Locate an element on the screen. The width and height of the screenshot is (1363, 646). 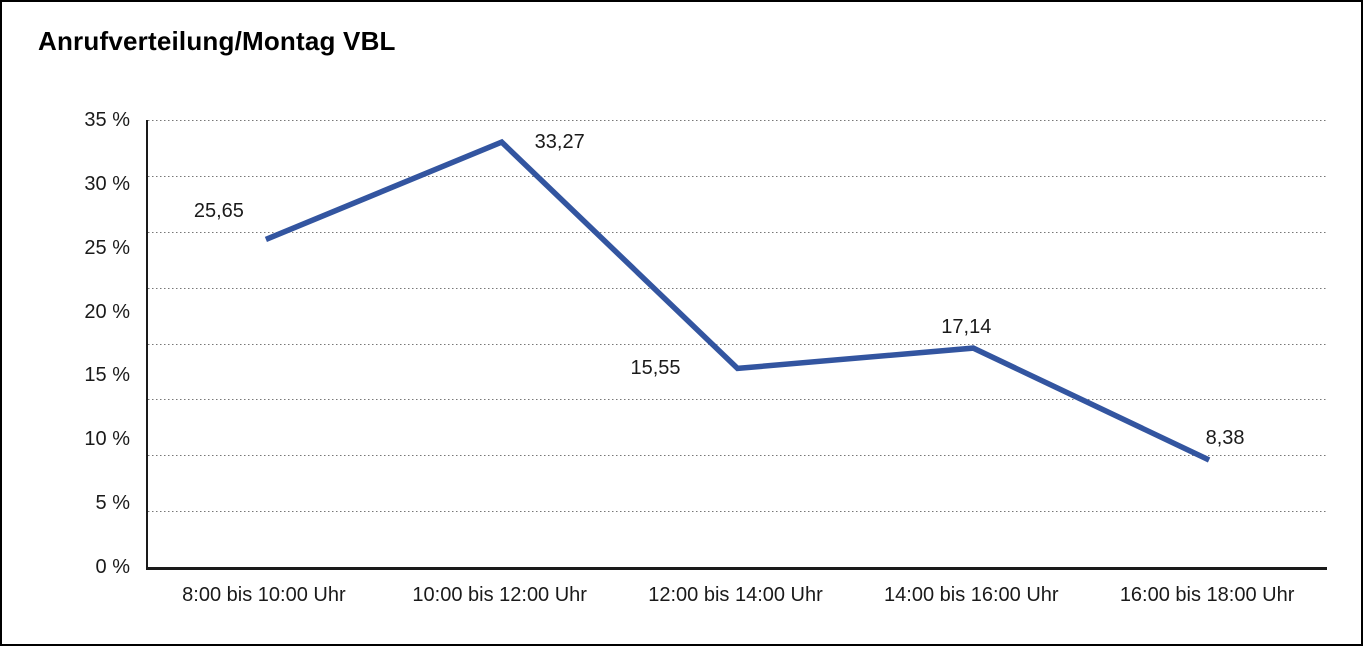
y-tick-label: 15 % is located at coordinates (107, 375).